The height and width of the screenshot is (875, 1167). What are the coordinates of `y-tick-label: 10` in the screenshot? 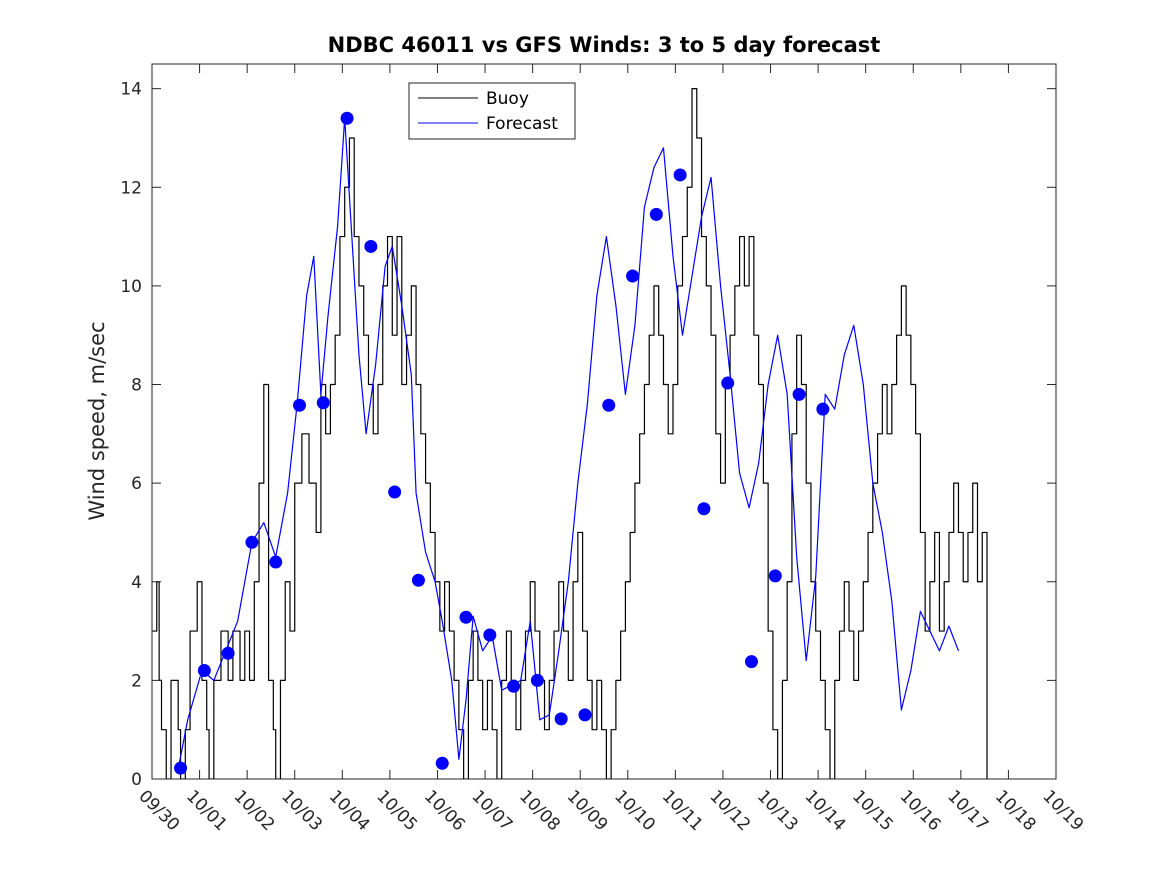 It's located at (131, 287).